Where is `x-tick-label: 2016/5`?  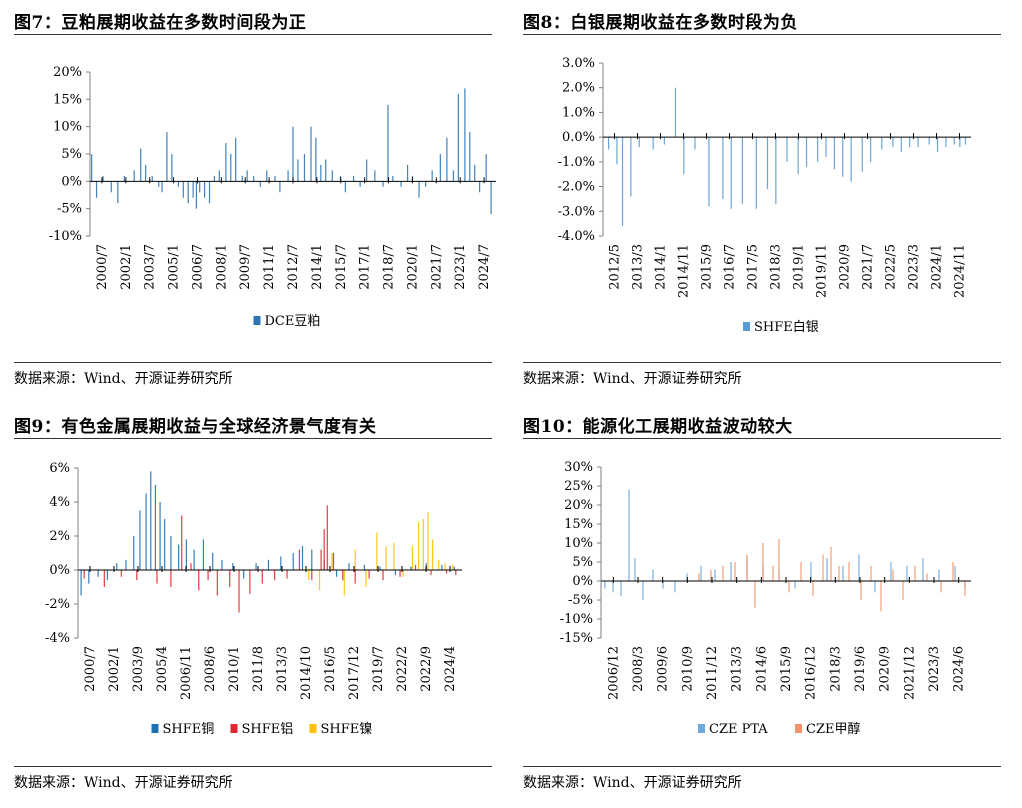 x-tick-label: 2016/5 is located at coordinates (330, 669).